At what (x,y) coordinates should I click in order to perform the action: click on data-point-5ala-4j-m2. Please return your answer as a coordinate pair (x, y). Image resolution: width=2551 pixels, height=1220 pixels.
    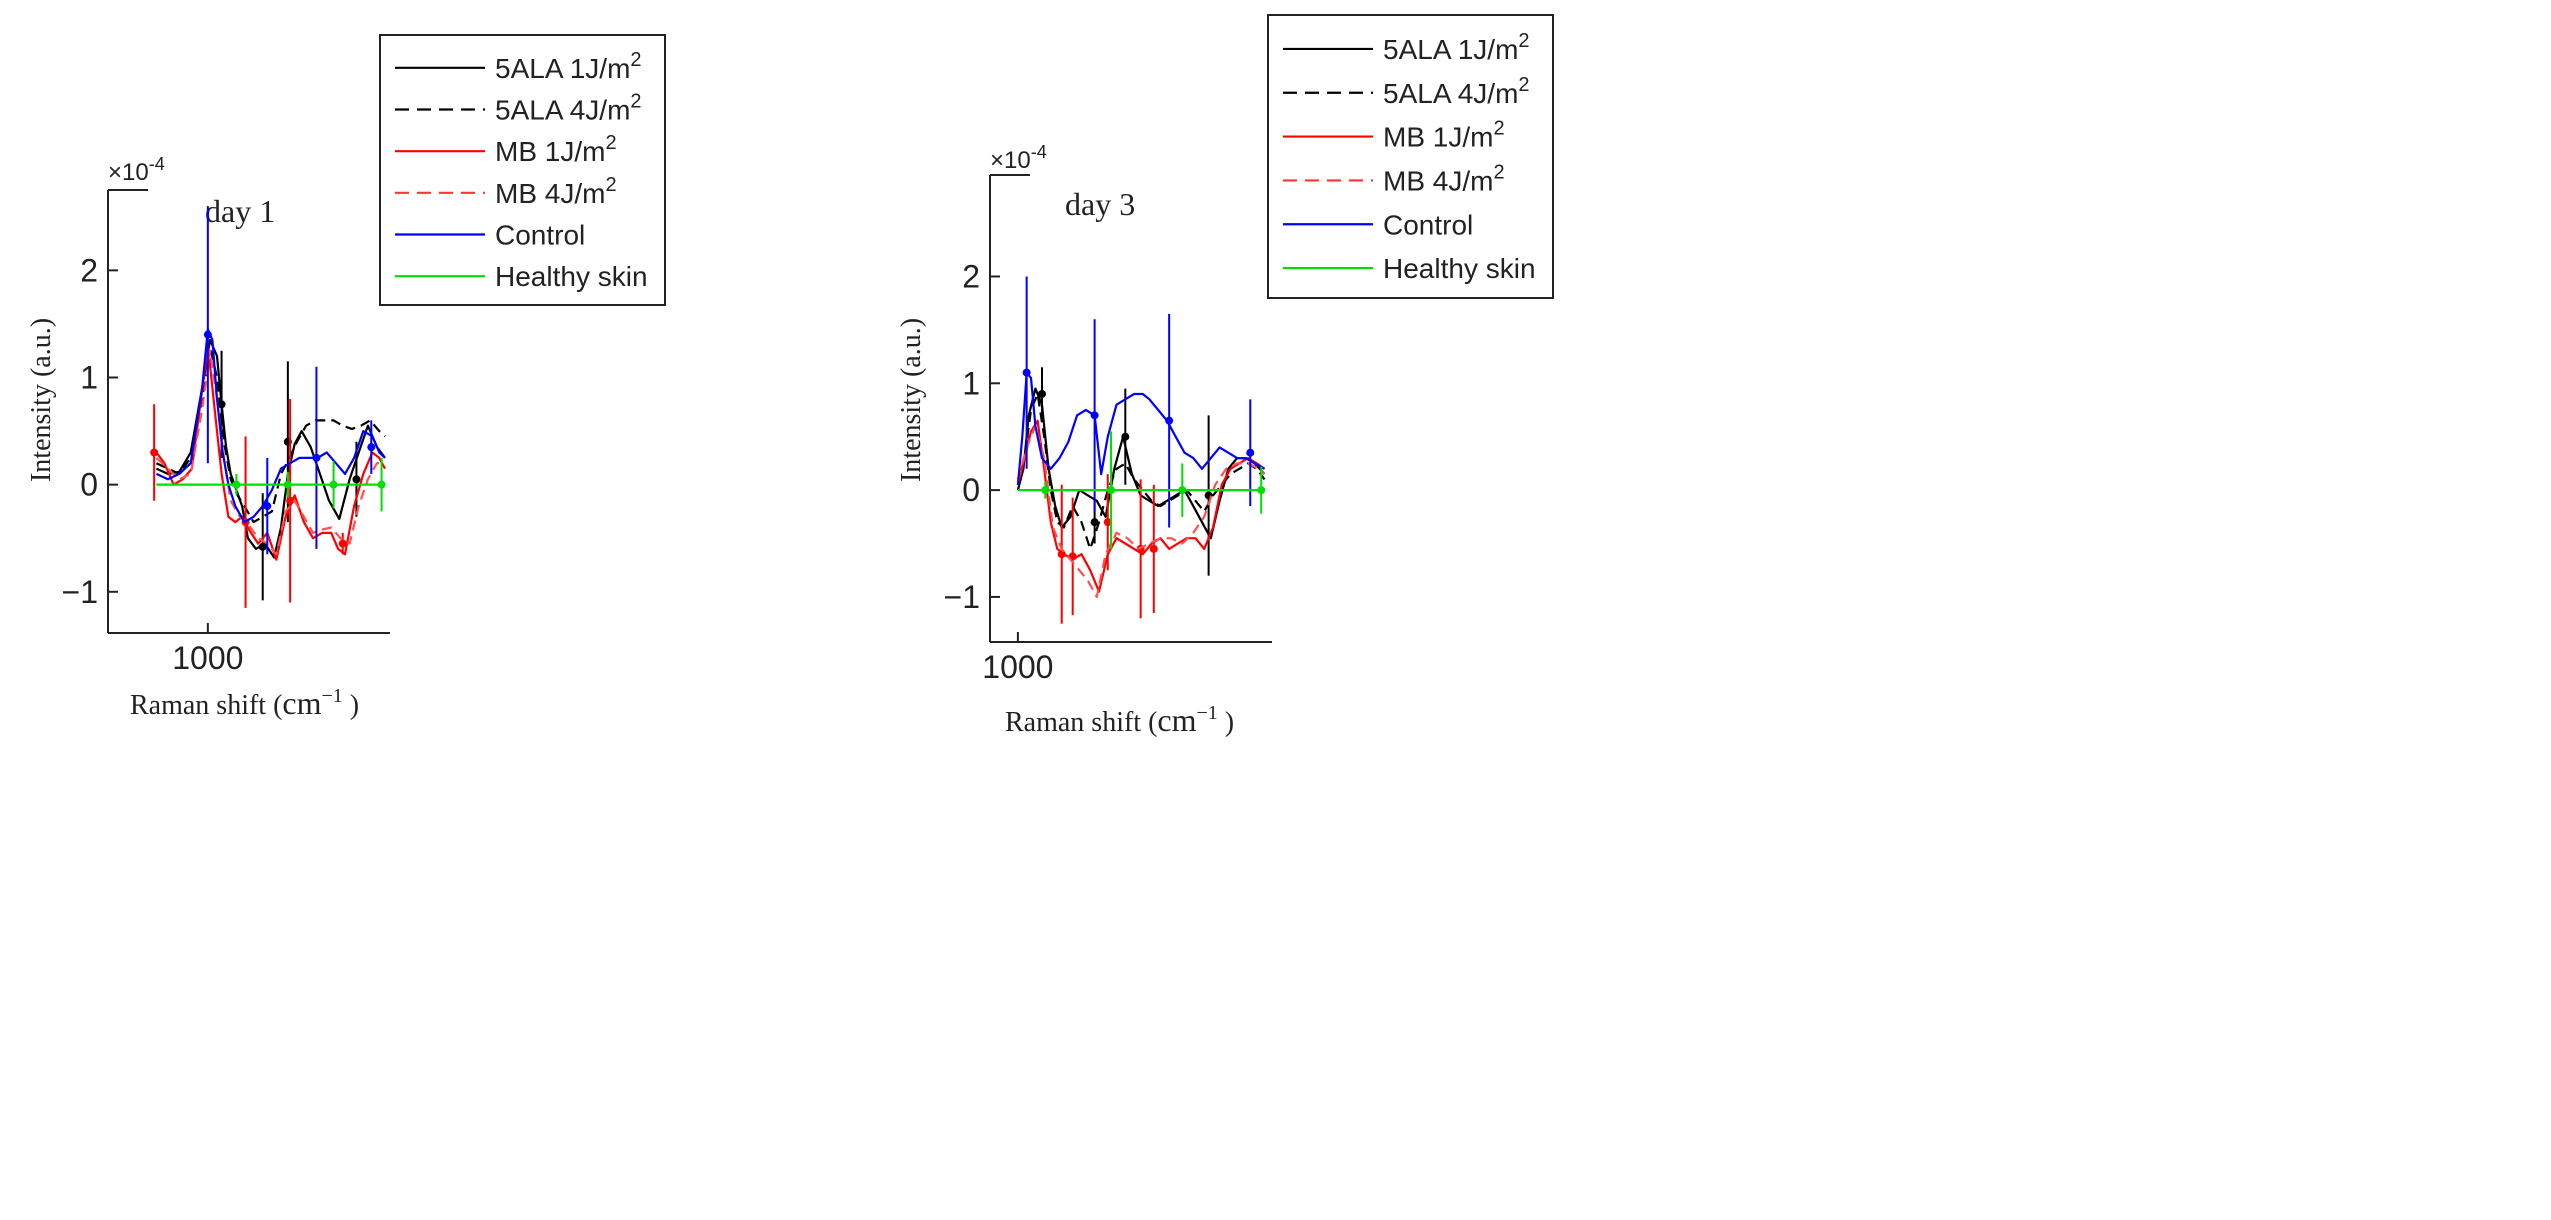
    Looking at the image, I should click on (1094, 522).